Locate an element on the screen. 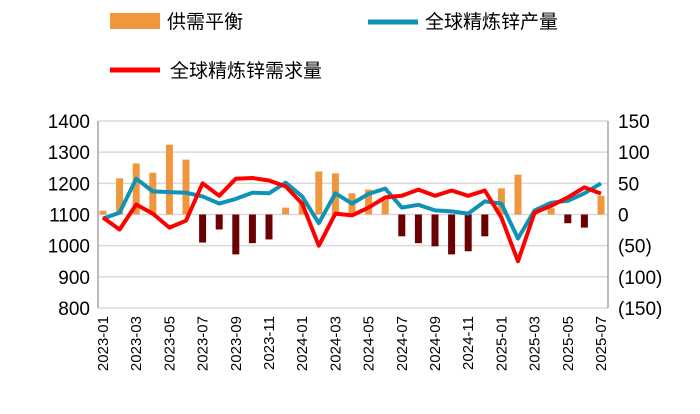 This screenshot has height=414, width=700. x-tick-label: 2024-03 is located at coordinates (335, 343).